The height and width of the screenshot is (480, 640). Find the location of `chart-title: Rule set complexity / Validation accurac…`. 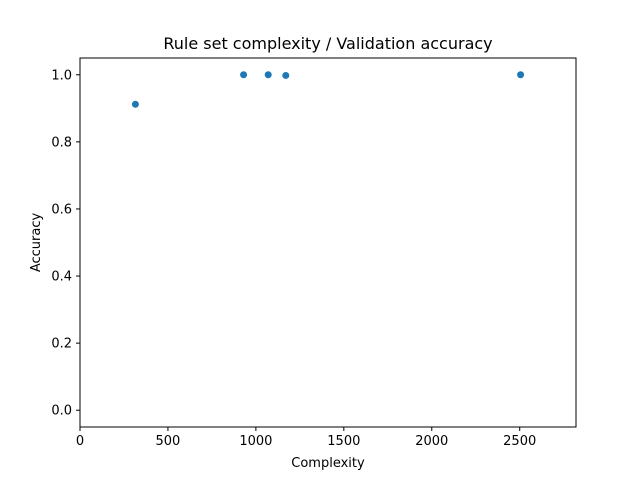

chart-title: Rule set complexity / Validation accurac… is located at coordinates (327, 43).